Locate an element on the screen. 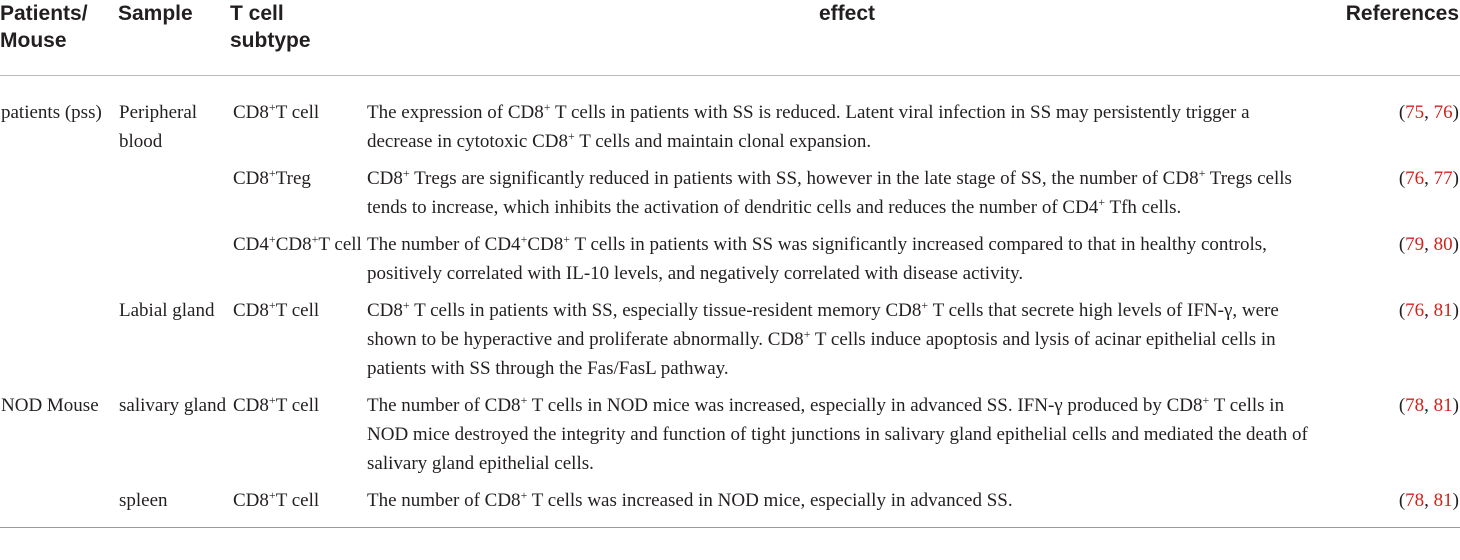 This screenshot has height=560, width=1460. cell-patients: patients (pss) is located at coordinates (51, 112).